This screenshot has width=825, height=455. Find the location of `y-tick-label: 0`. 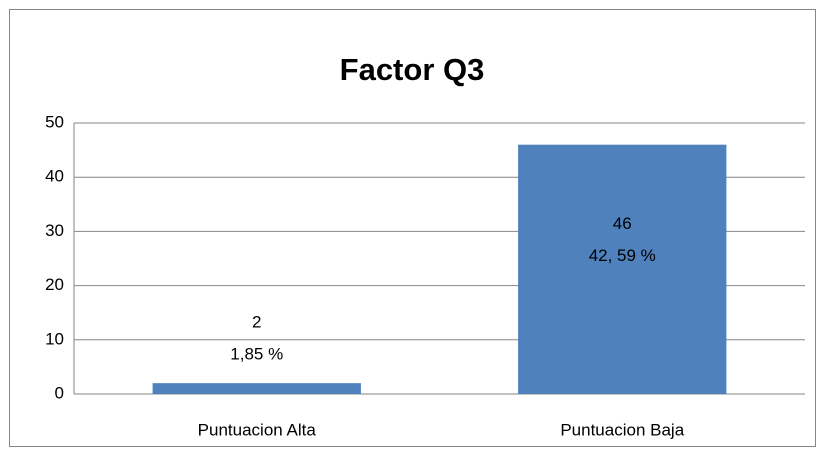

y-tick-label: 0 is located at coordinates (59, 392).